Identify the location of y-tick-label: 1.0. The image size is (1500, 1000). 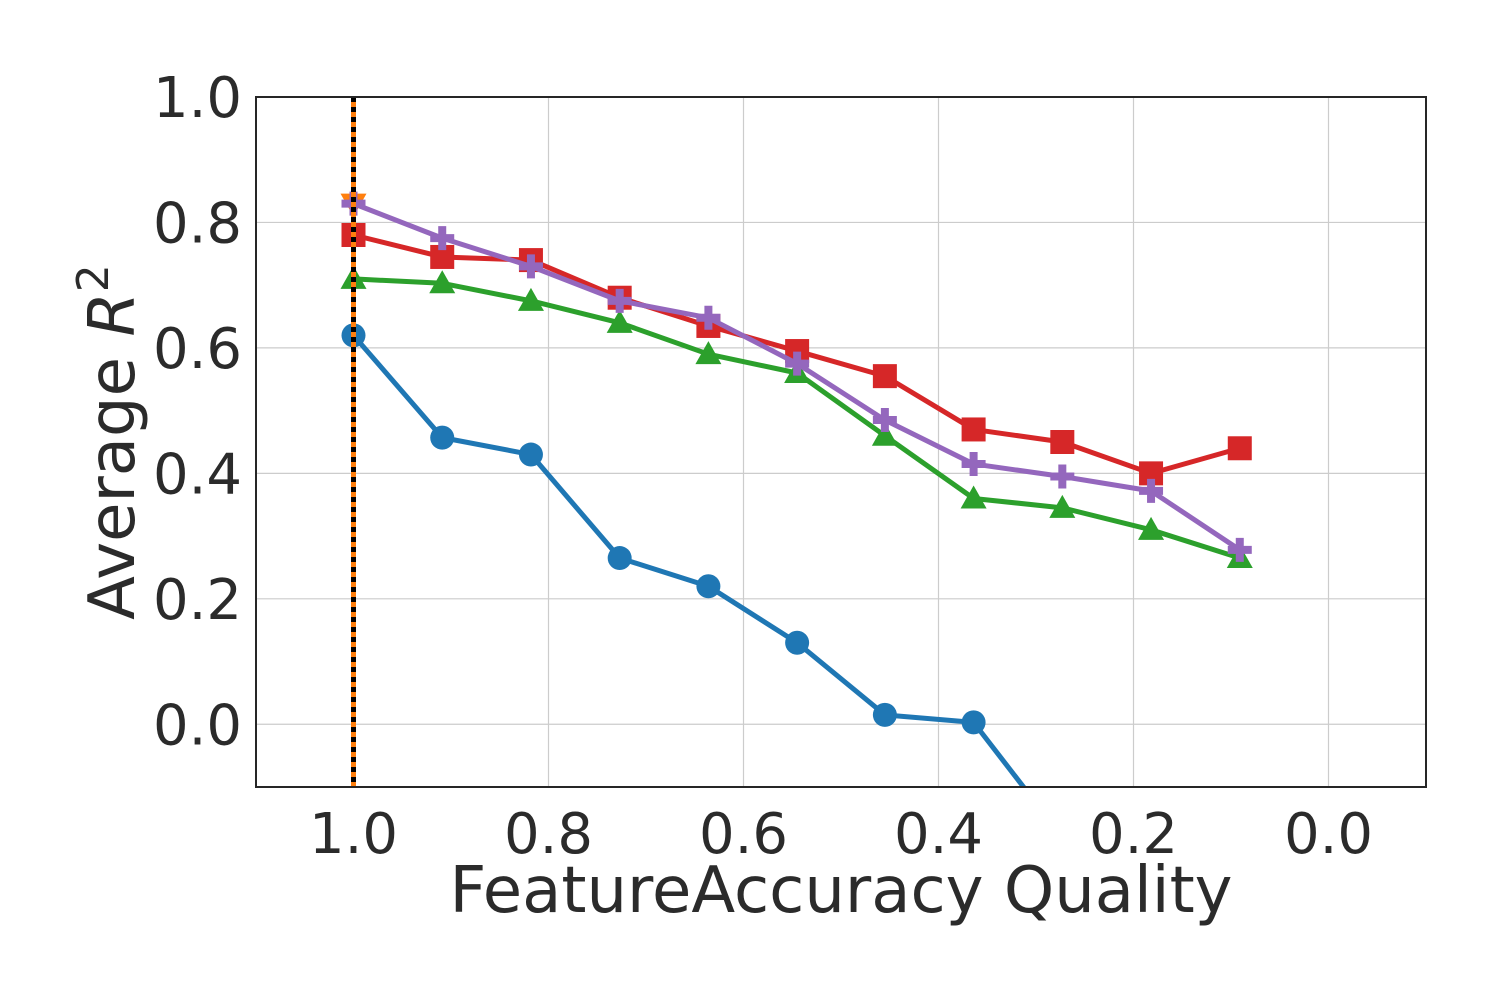
(197, 98).